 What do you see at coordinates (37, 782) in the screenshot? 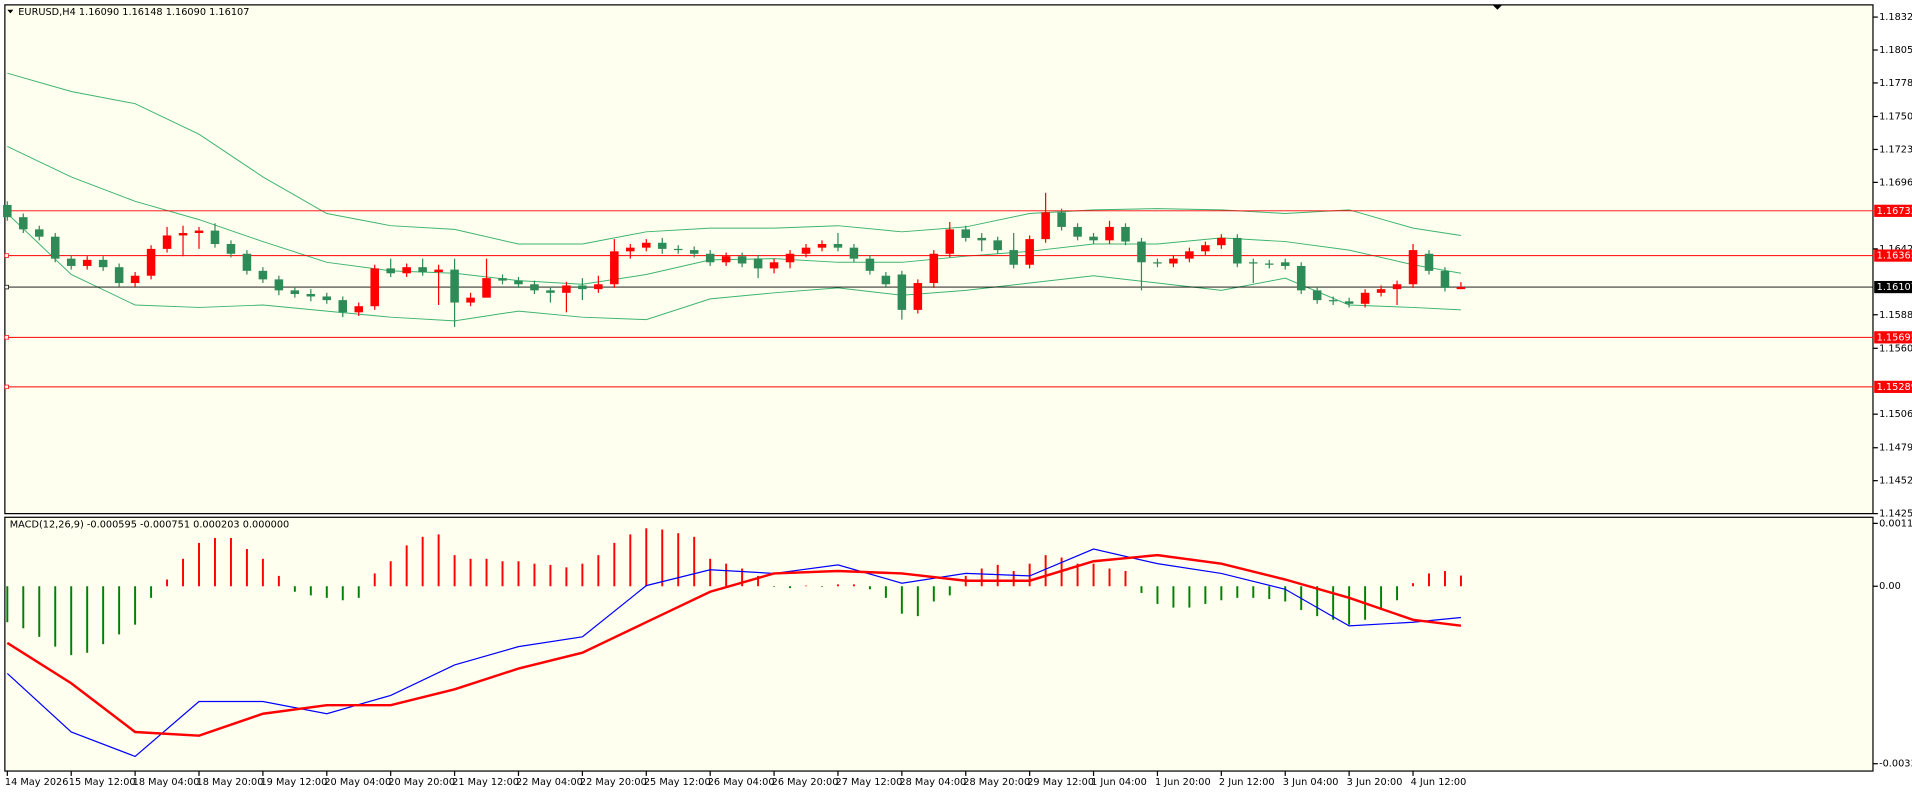
I see `x-tick-label: 14 May 2026` at bounding box center [37, 782].